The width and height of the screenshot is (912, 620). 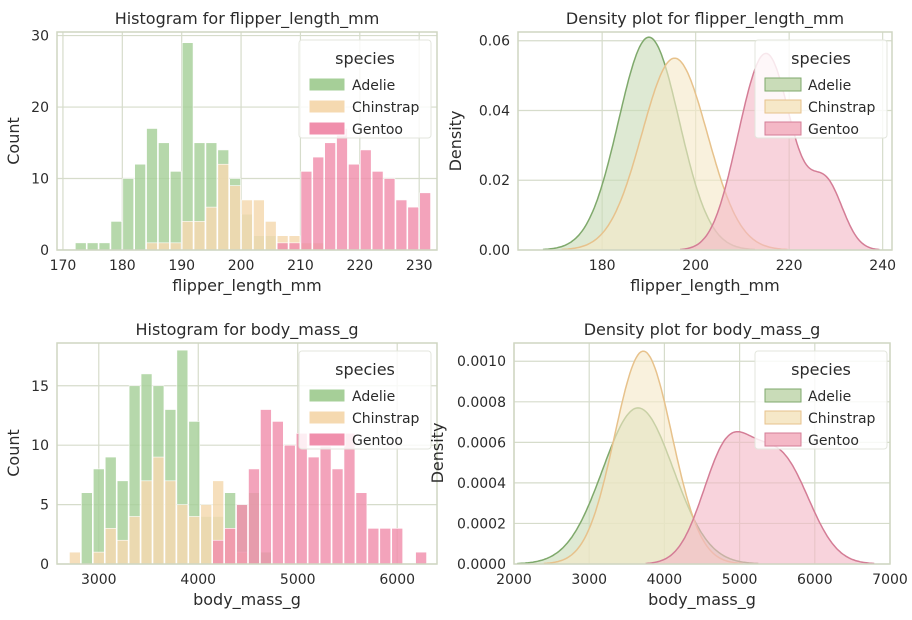 I want to click on x-tick-label: 170, so click(x=63, y=266).